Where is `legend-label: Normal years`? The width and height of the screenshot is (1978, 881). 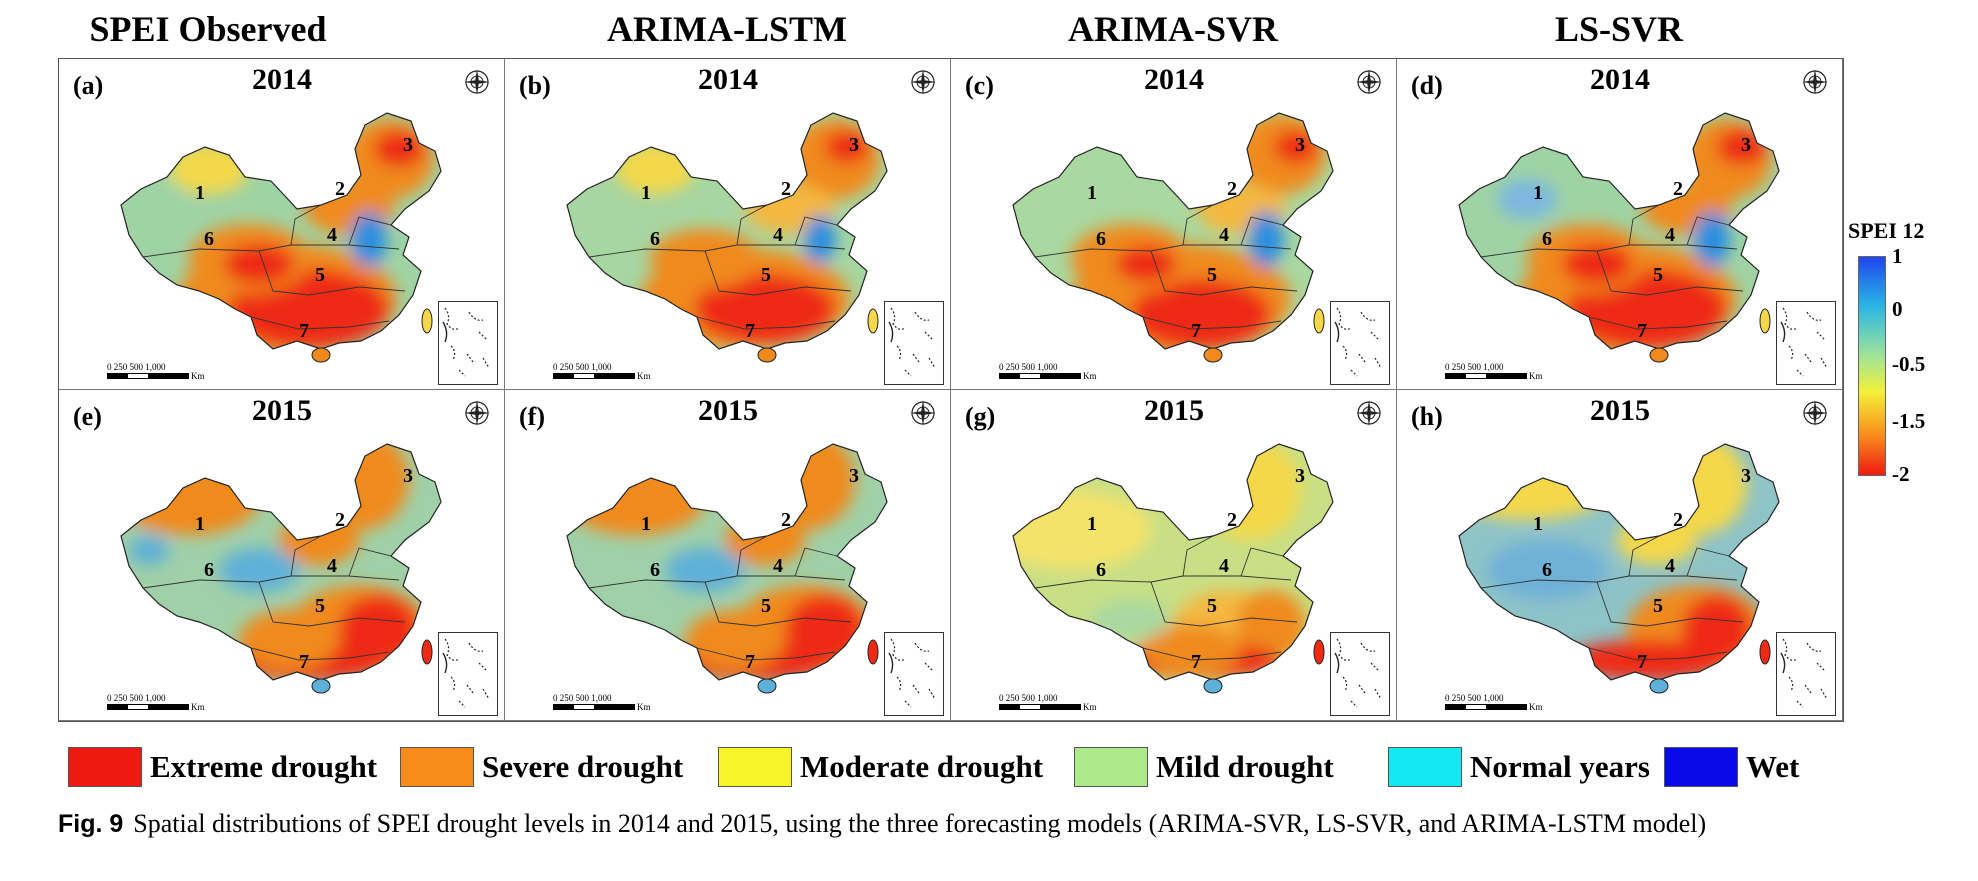 legend-label: Normal years is located at coordinates (1560, 766).